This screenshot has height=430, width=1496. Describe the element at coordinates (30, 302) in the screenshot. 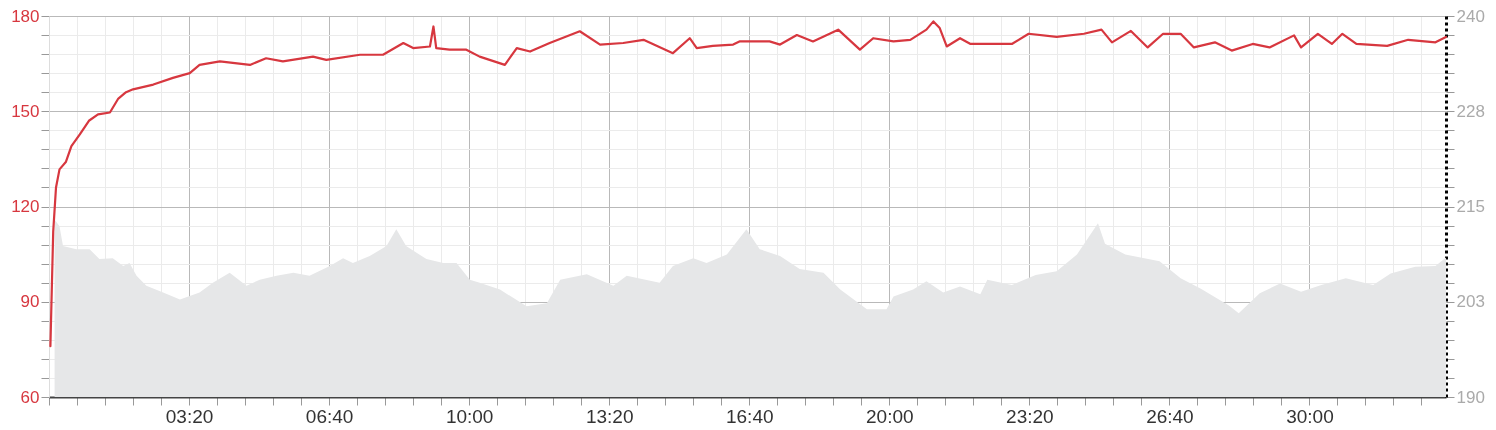

I see `y-tick-label: 90` at that location.